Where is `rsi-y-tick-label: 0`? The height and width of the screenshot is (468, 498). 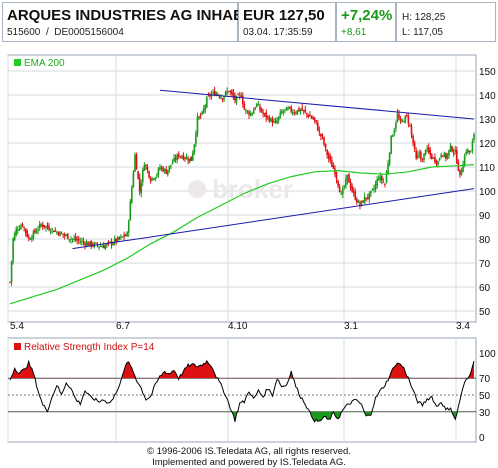 rsi-y-tick-label: 0 is located at coordinates (482, 438).